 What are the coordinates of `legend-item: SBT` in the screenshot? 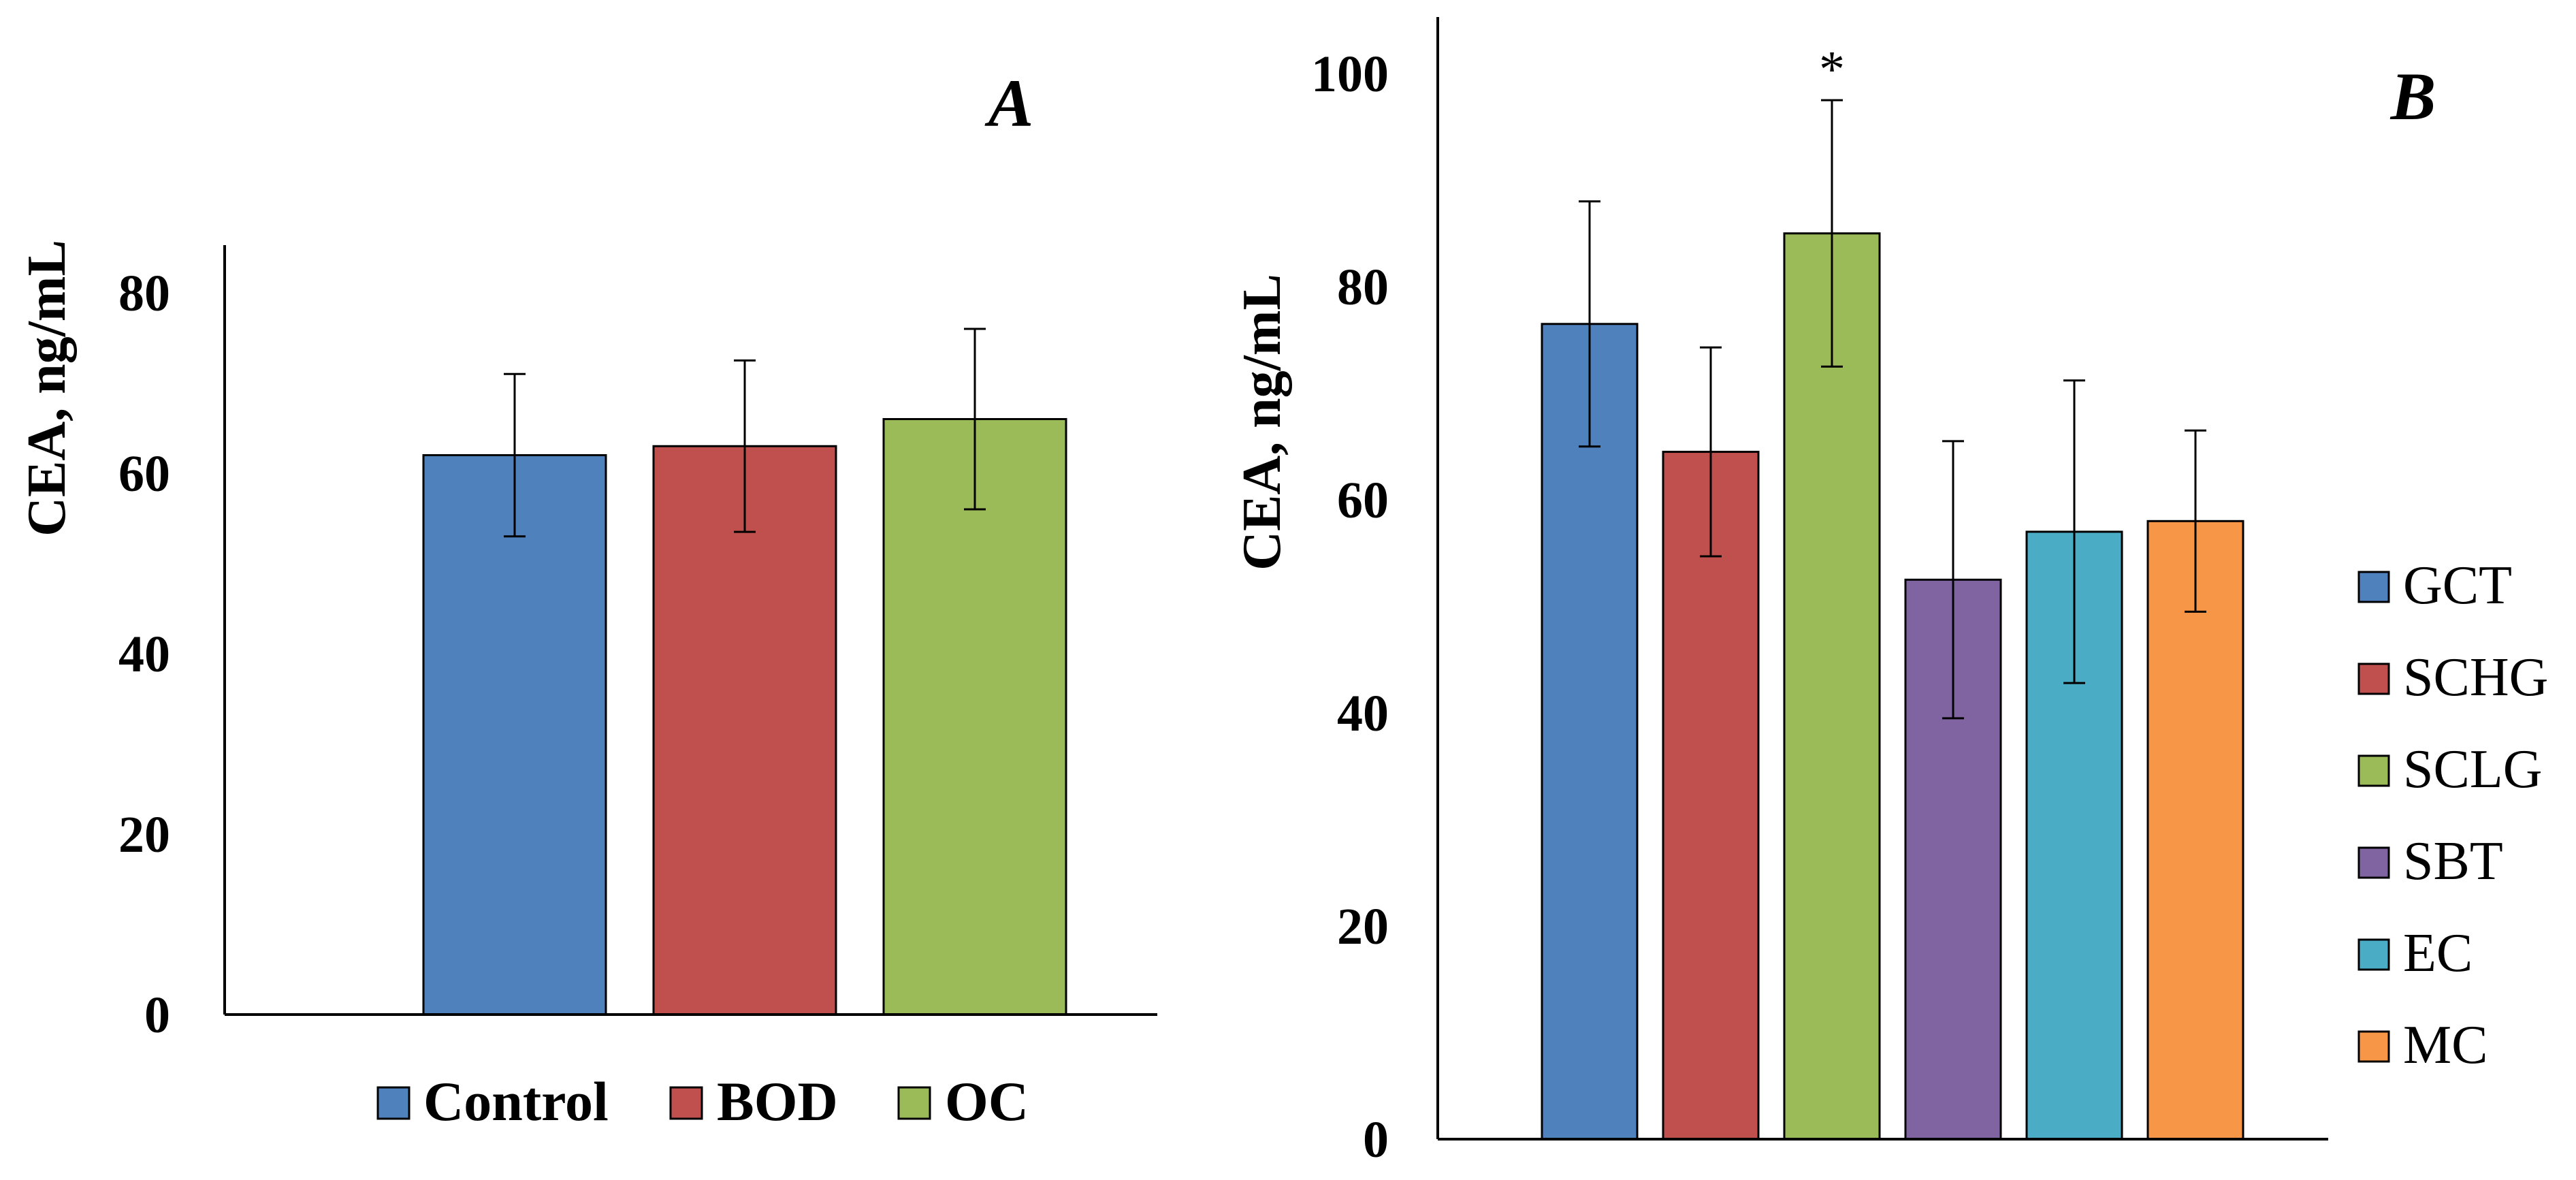 It's located at (2430, 861).